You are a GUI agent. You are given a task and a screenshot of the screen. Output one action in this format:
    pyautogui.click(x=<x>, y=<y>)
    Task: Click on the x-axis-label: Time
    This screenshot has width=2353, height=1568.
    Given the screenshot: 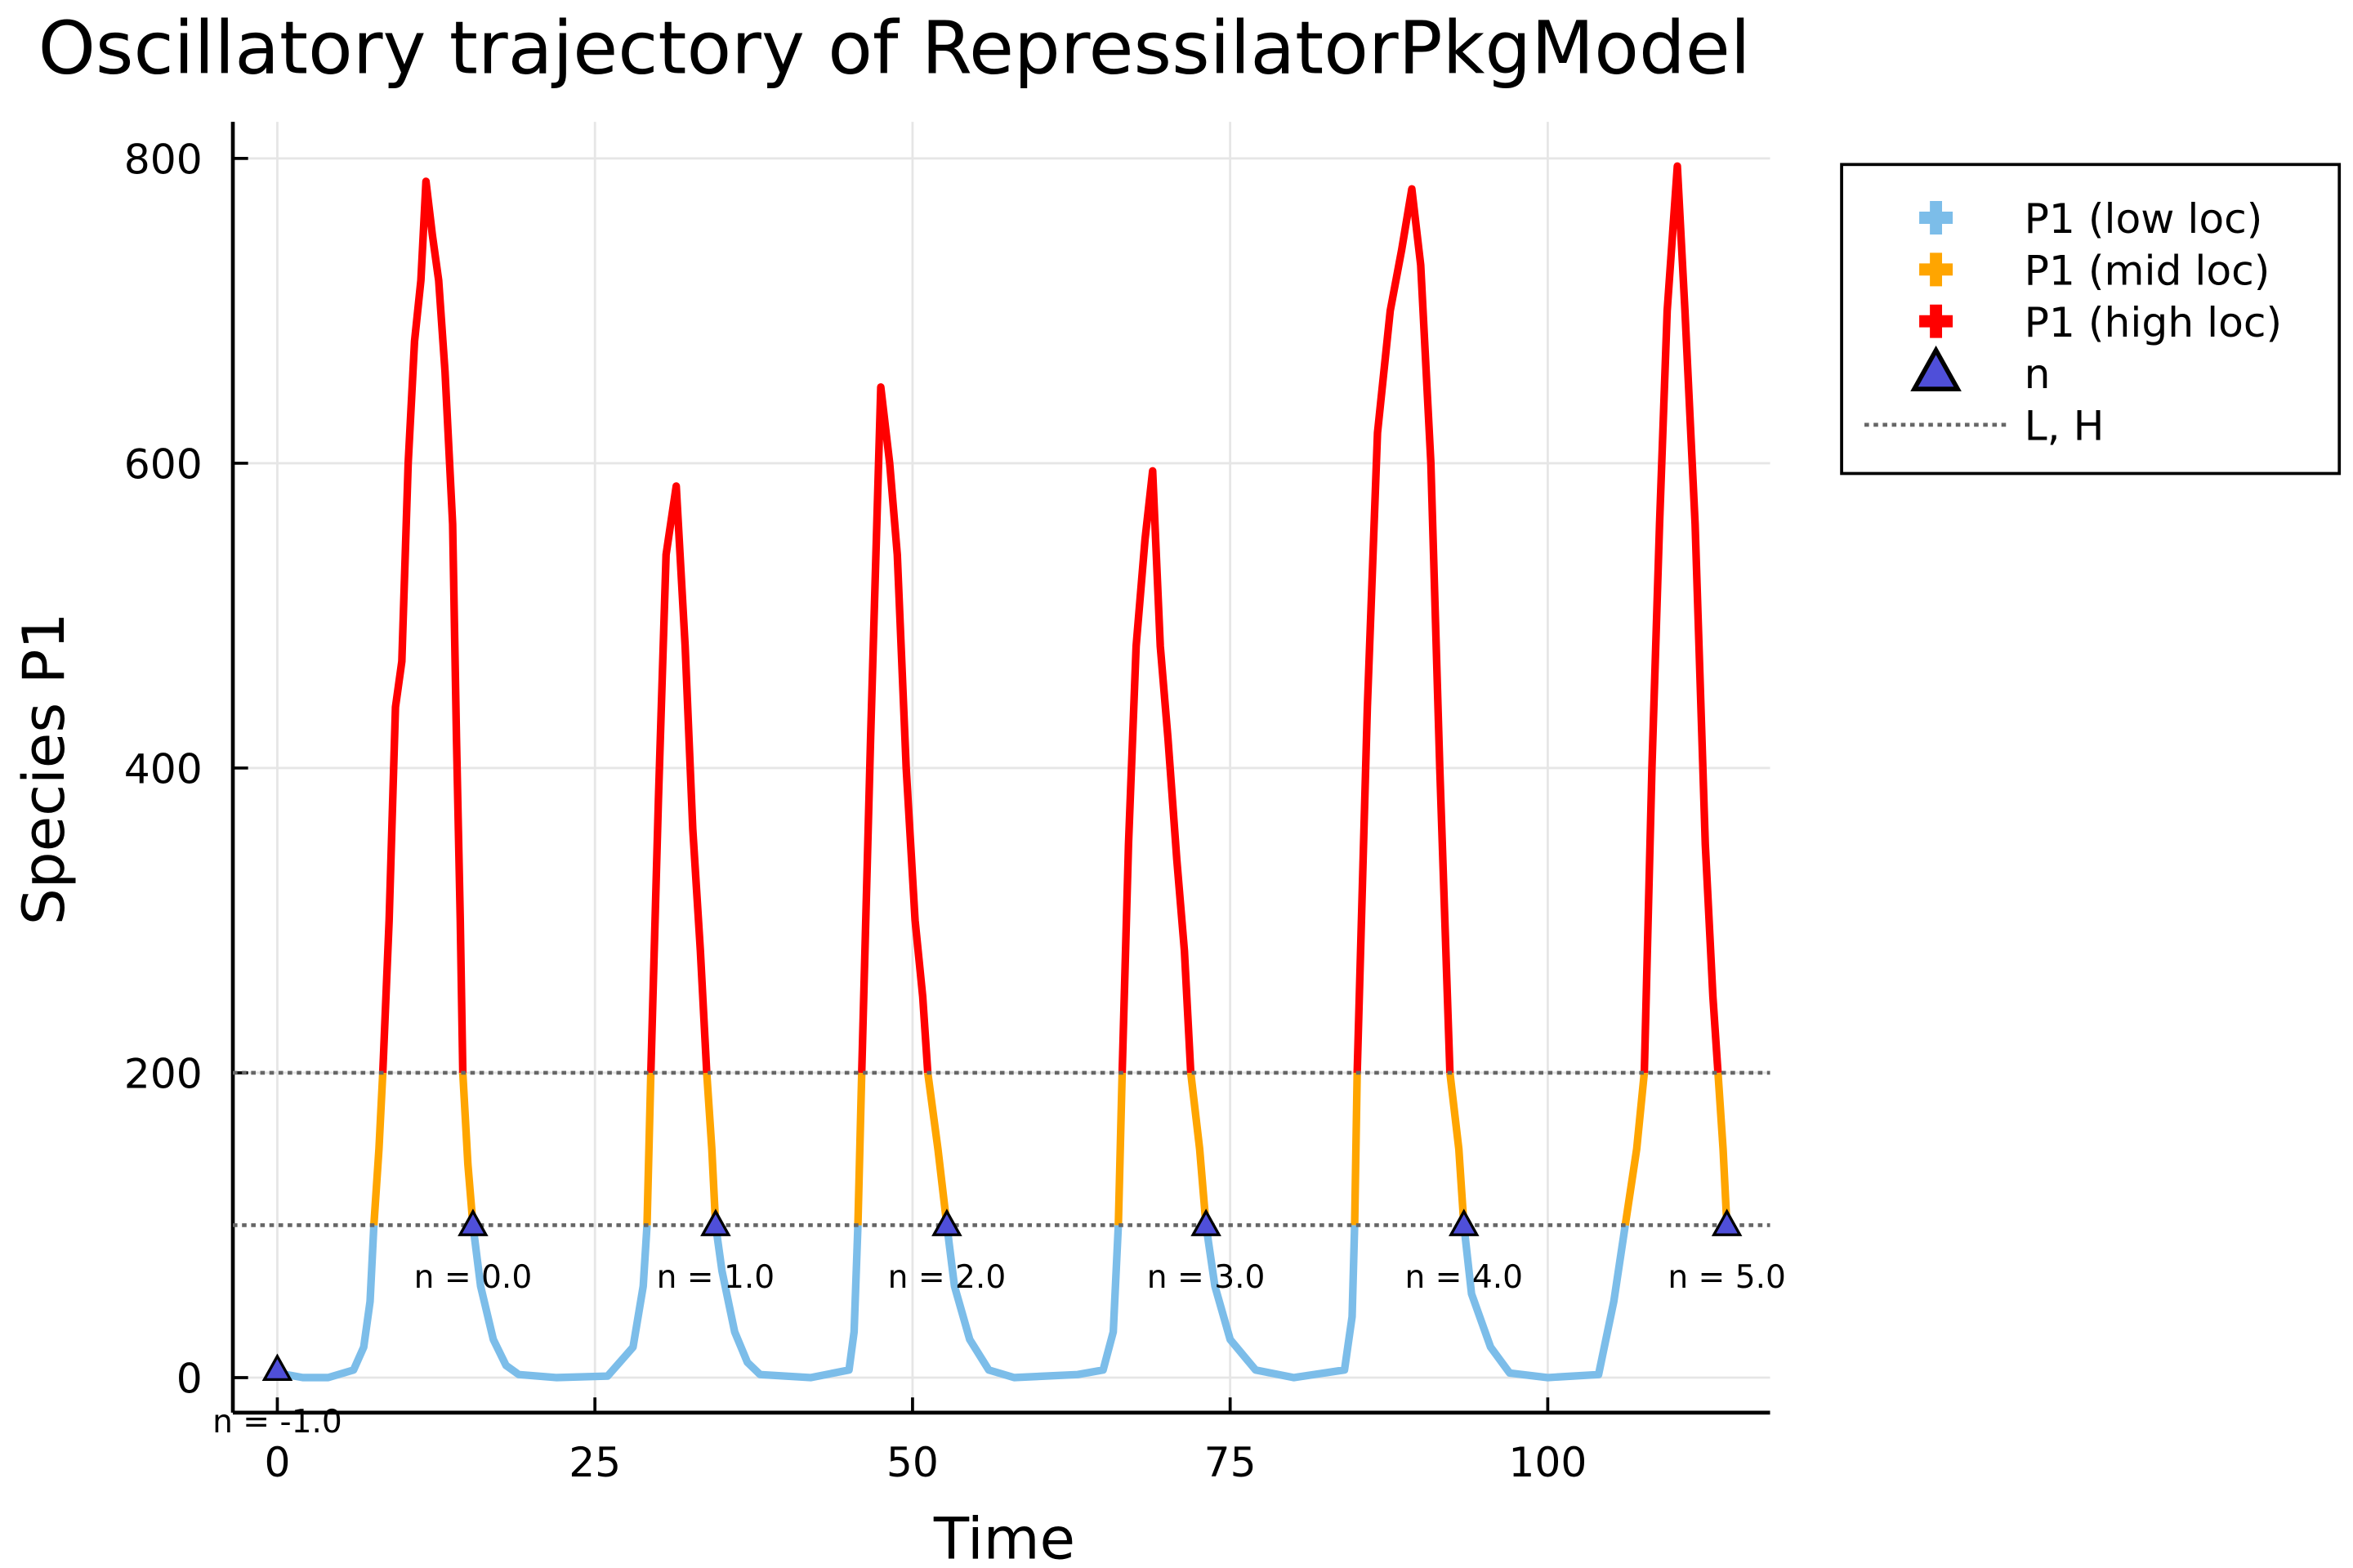 What is the action you would take?
    pyautogui.click(x=1004, y=1536)
    